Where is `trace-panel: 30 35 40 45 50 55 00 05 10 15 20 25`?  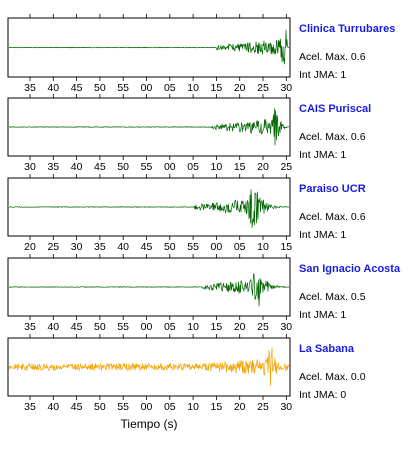 trace-panel: 30 35 40 45 50 55 00 05 10 15 20 25 is located at coordinates (149, 133).